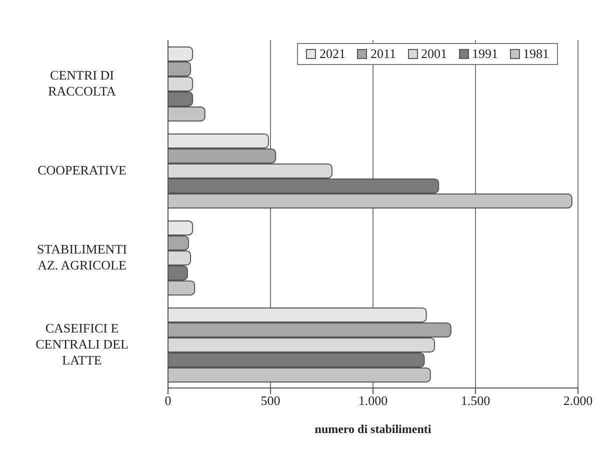 This screenshot has width=607, height=468. What do you see at coordinates (82, 170) in the screenshot?
I see `y-tick-label: COOPERATIVE` at bounding box center [82, 170].